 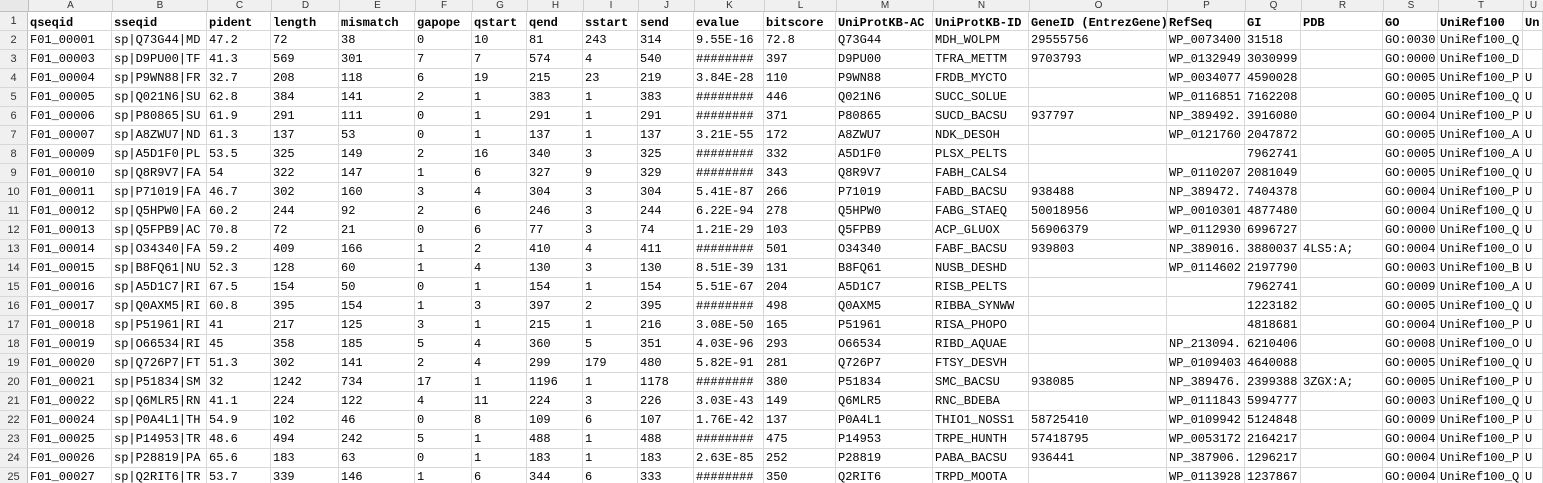 I want to click on select-all-corner, so click(x=14, y=5).